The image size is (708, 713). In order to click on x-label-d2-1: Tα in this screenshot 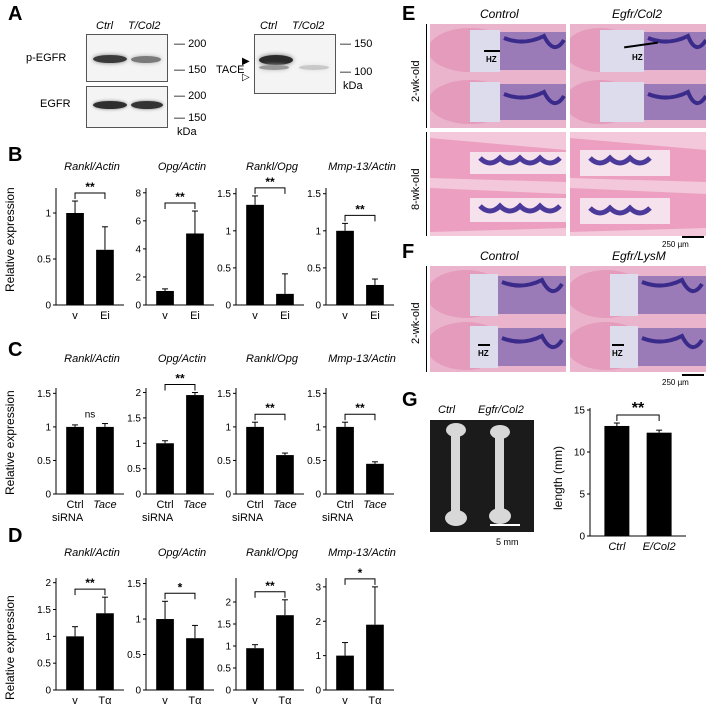, I will do `click(195, 701)`.